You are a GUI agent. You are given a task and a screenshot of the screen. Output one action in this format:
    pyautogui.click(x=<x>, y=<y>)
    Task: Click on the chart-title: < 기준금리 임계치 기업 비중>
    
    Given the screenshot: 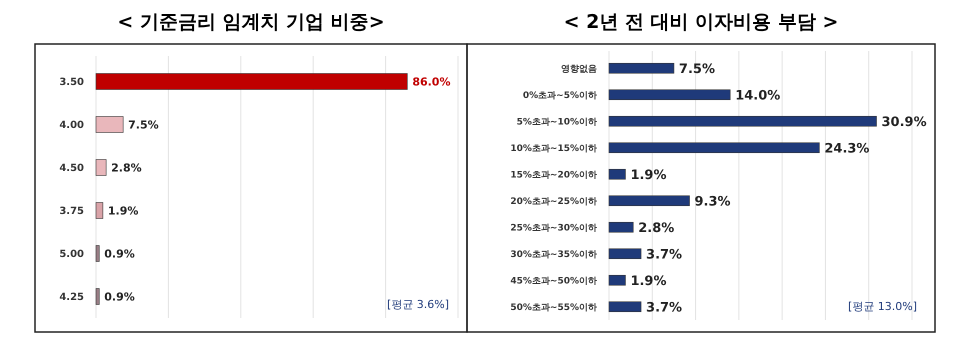 What is the action you would take?
    pyautogui.click(x=251, y=22)
    